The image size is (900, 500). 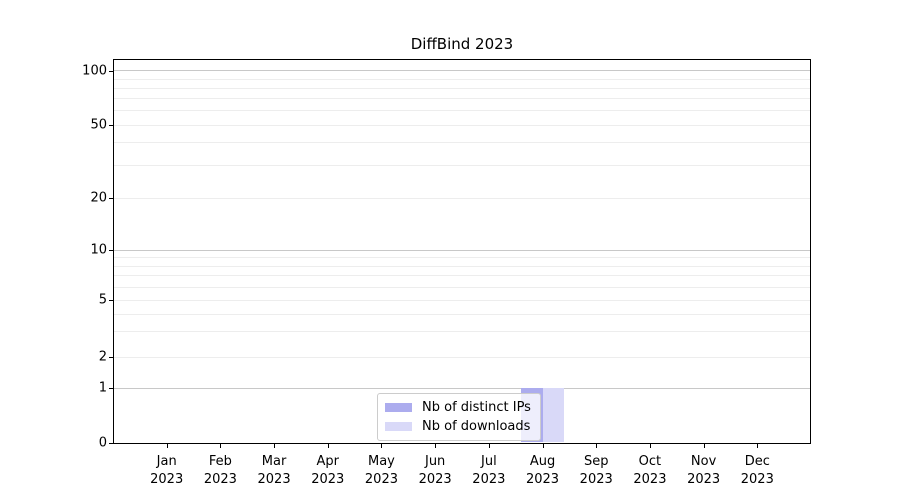 What do you see at coordinates (102, 357) in the screenshot?
I see `y-axis-tick-label: 2` at bounding box center [102, 357].